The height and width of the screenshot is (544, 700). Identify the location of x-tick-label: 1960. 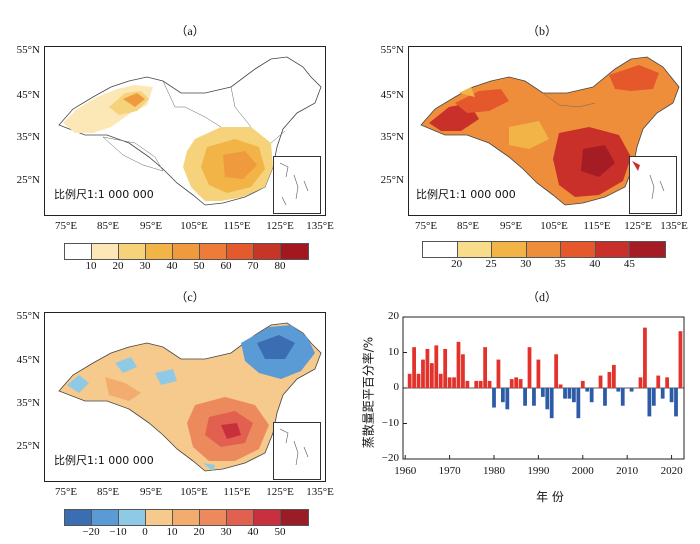
(405, 471).